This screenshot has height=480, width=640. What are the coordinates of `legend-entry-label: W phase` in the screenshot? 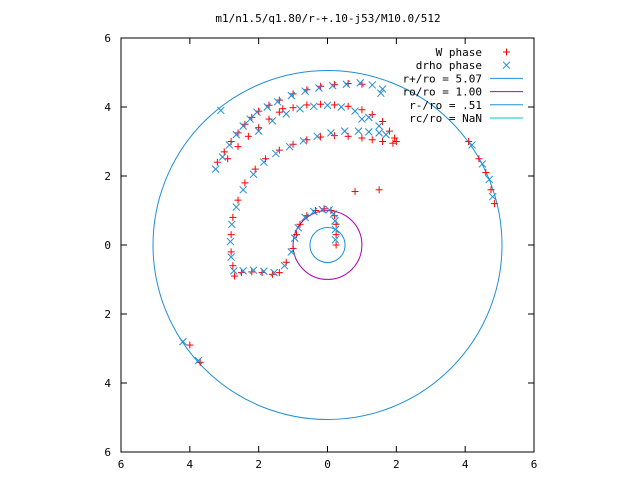 It's located at (459, 52).